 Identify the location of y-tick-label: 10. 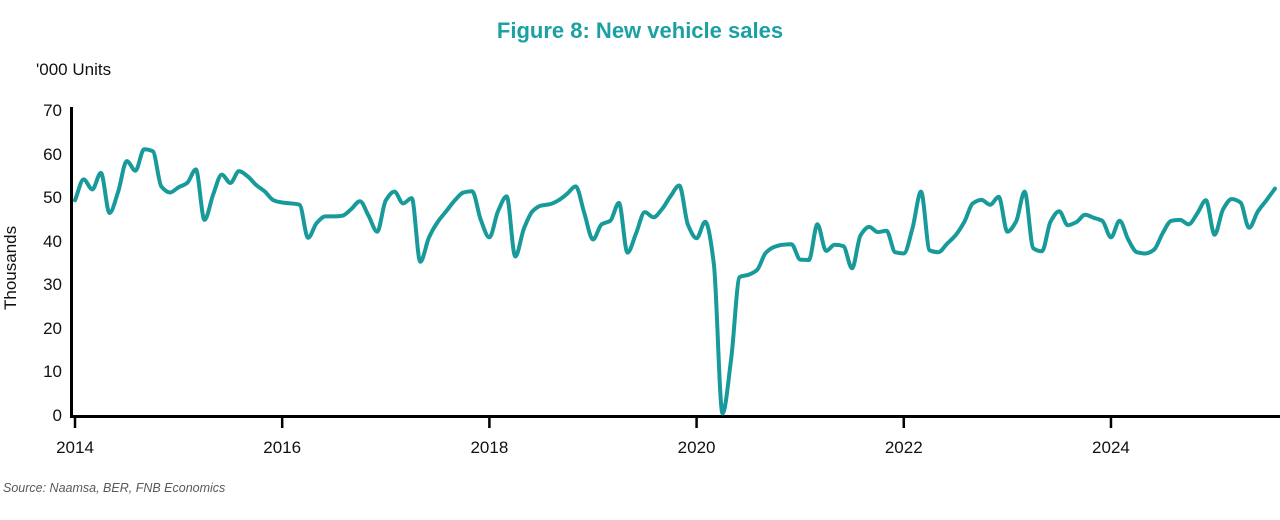
(52, 372).